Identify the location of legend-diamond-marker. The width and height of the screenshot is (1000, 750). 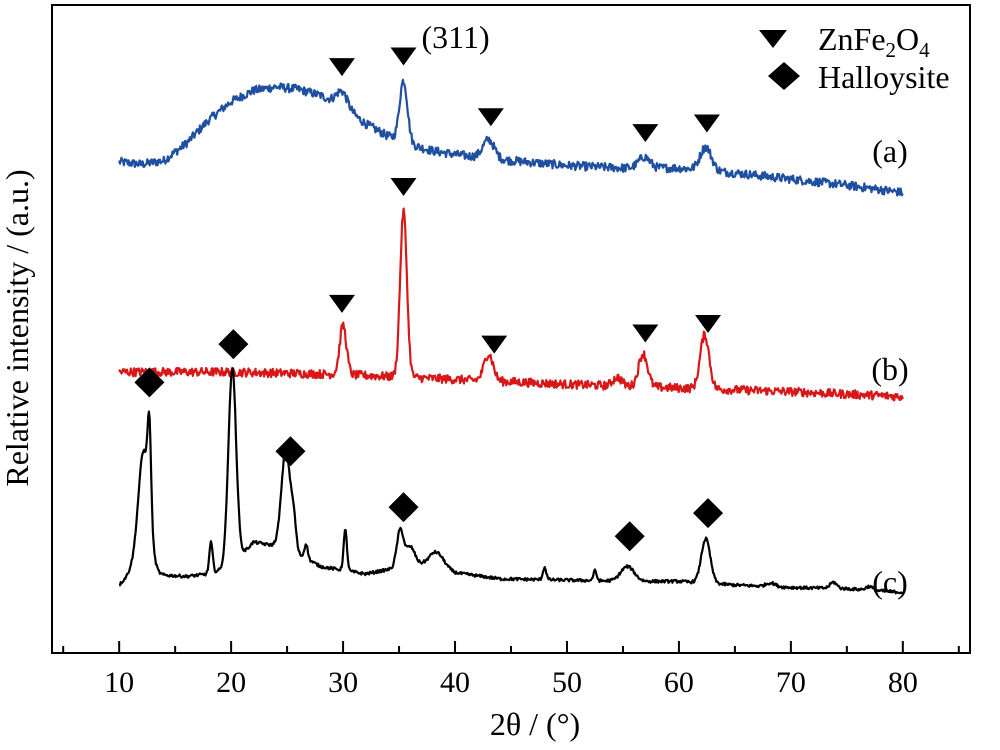
(784, 76).